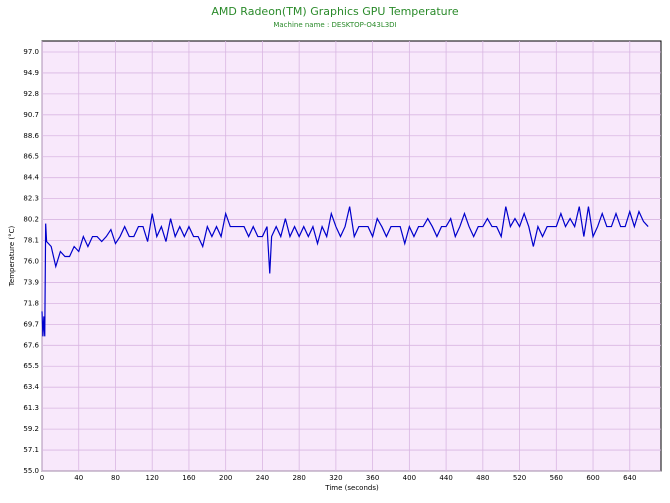  What do you see at coordinates (31, 136) in the screenshot?
I see `y-tick-label: 88.6` at bounding box center [31, 136].